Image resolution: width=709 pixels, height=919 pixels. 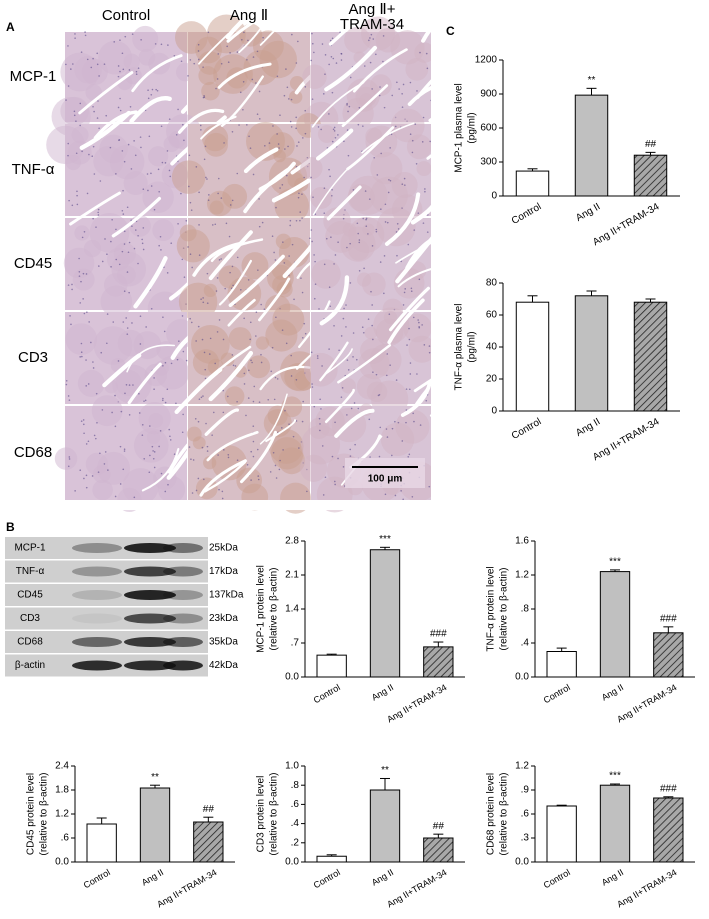 What do you see at coordinates (33, 76) in the screenshot?
I see `row-label: MCP-1` at bounding box center [33, 76].